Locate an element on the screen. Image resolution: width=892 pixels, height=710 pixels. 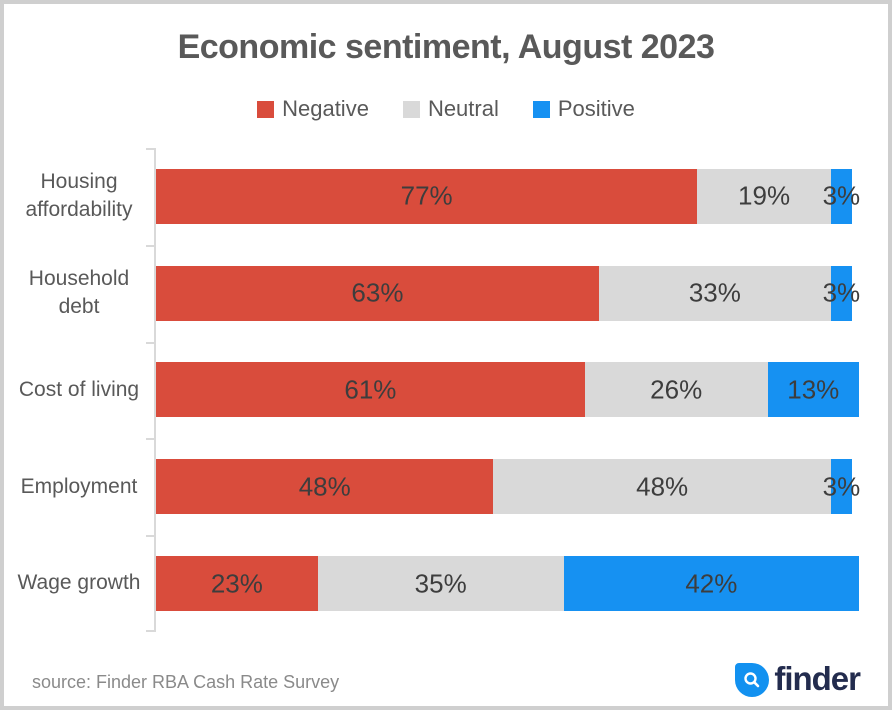
bar-segment-neutral: 19% is located at coordinates (764, 196).